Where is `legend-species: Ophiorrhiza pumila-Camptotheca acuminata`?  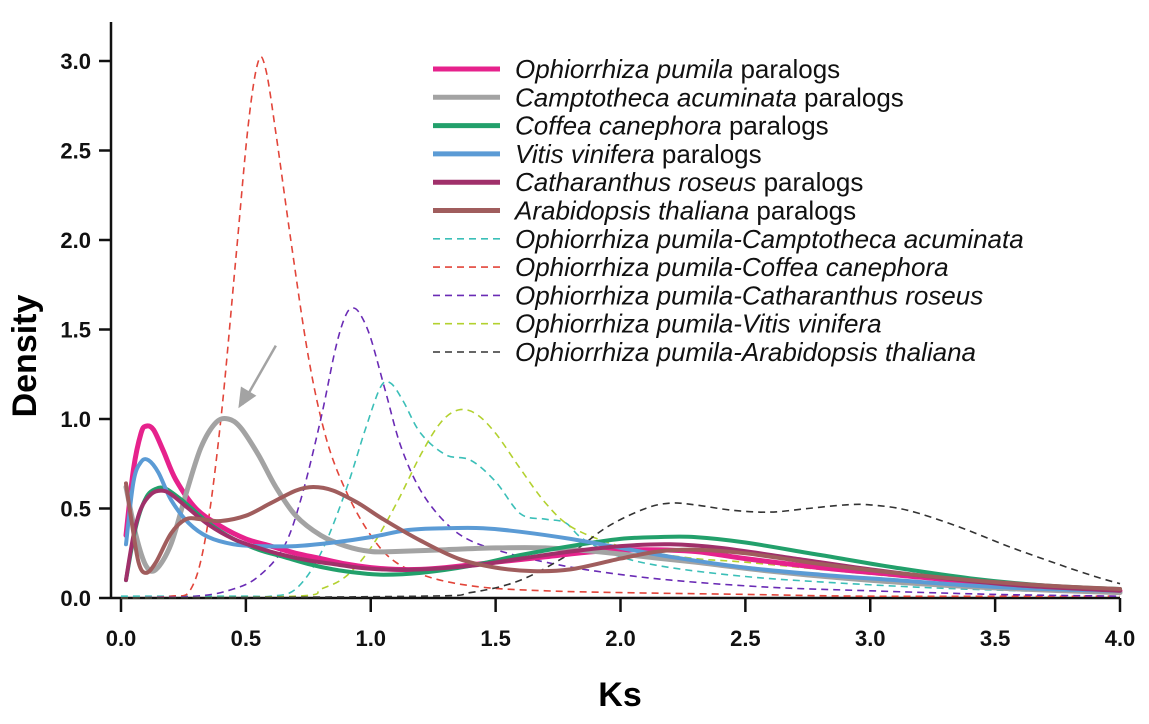
legend-species: Ophiorrhiza pumila-Camptotheca acuminata is located at coordinates (769, 239).